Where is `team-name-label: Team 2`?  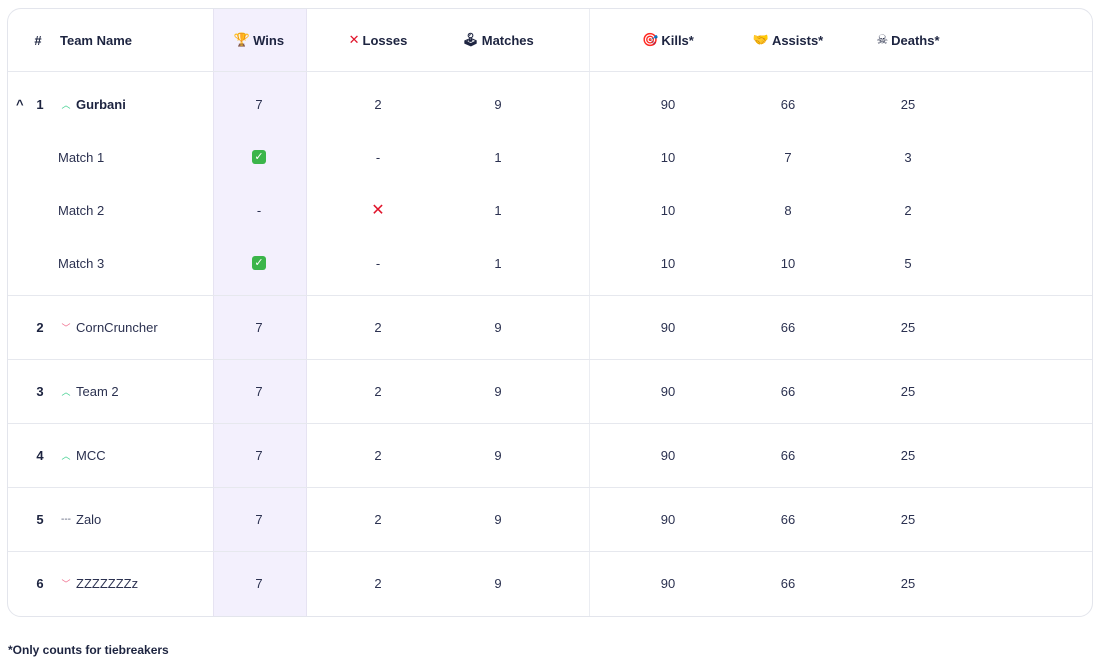
team-name-label: Team 2 is located at coordinates (97, 391).